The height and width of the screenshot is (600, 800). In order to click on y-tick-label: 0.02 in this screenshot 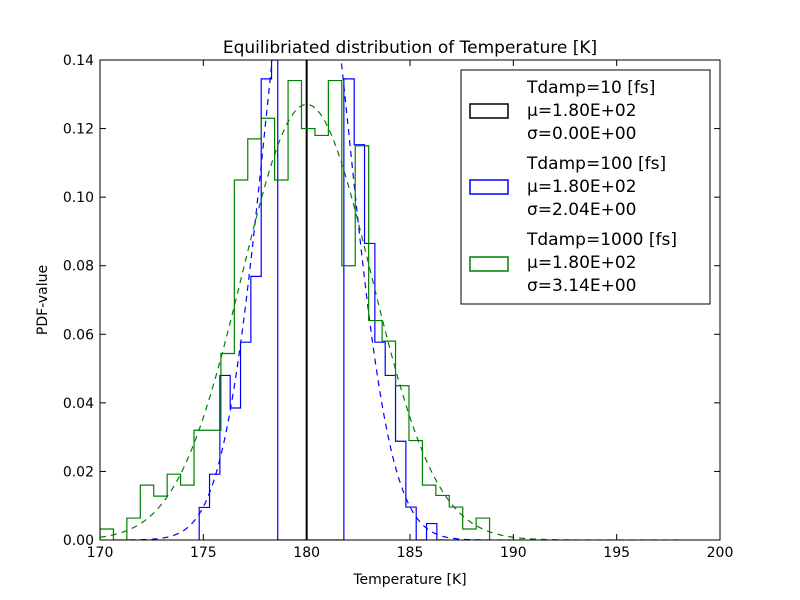, I will do `click(78, 472)`.